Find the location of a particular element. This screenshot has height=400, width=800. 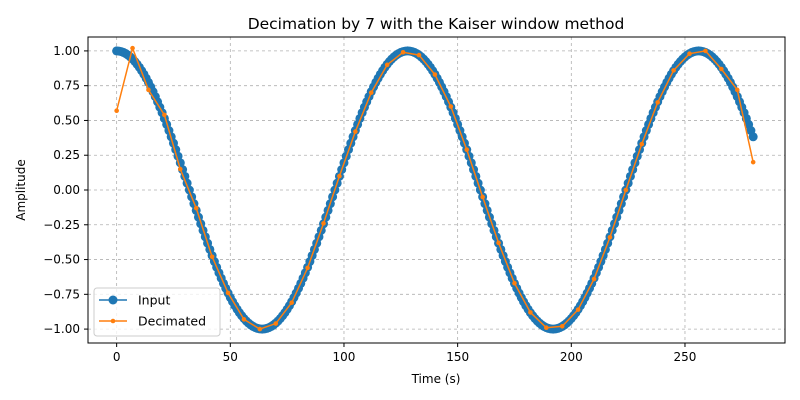

input-point is located at coordinates (753, 137).